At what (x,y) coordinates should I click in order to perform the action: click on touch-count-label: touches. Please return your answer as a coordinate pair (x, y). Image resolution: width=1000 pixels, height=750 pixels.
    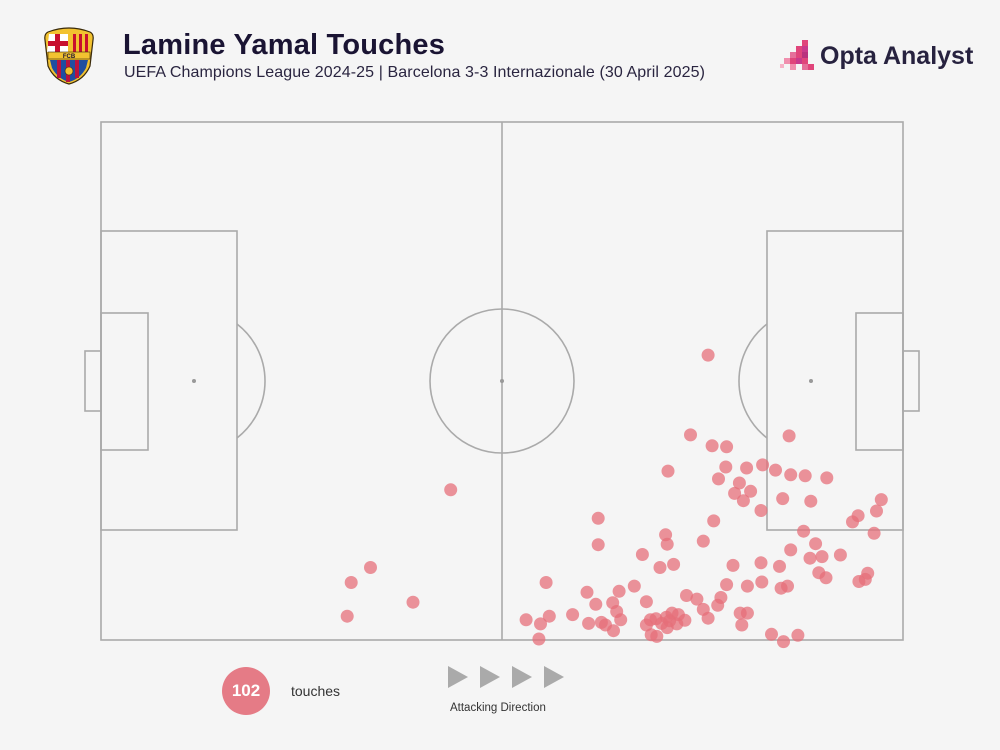
    Looking at the image, I should click on (316, 691).